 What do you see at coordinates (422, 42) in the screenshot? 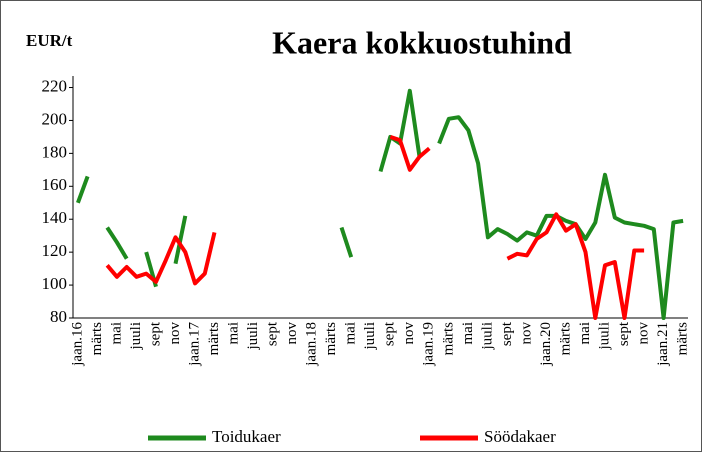
I see `chart-title: Kaera kokkuostuhind` at bounding box center [422, 42].